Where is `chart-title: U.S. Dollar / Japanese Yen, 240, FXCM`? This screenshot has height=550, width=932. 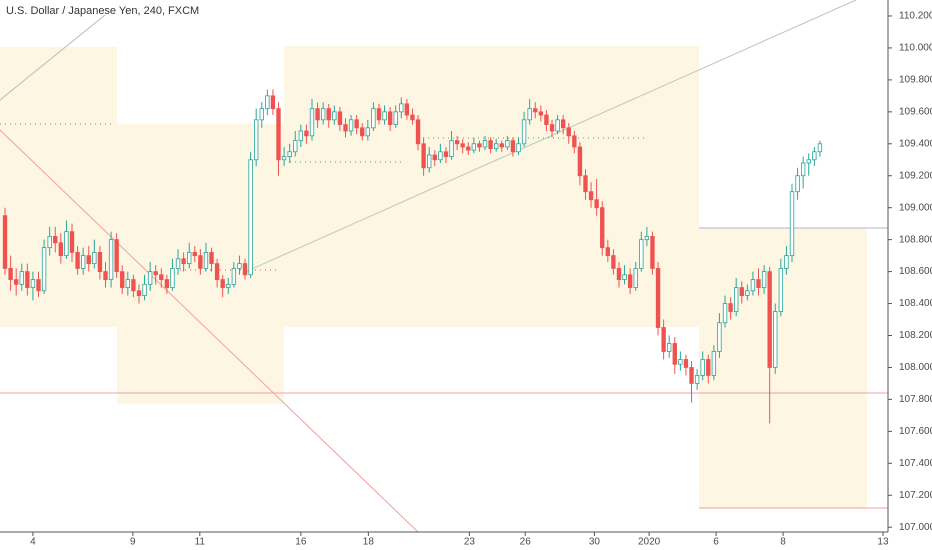 chart-title: U.S. Dollar / Japanese Yen, 240, FXCM is located at coordinates (102, 11).